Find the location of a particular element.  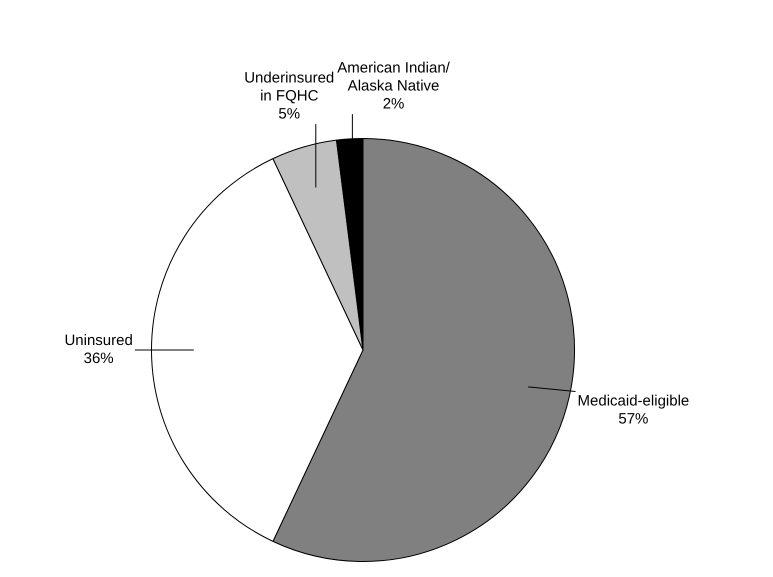

data-label: 36% is located at coordinates (99, 359).